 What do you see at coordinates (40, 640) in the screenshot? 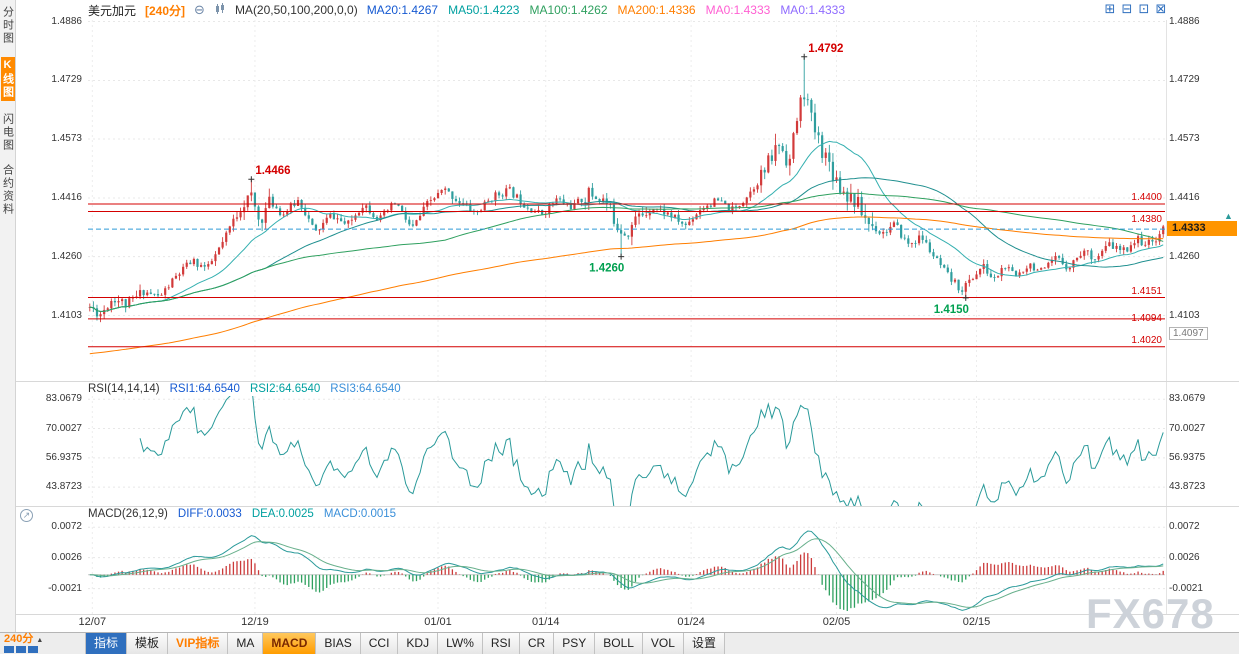
I see `chevron-up-icon: ▲` at bounding box center [40, 640].